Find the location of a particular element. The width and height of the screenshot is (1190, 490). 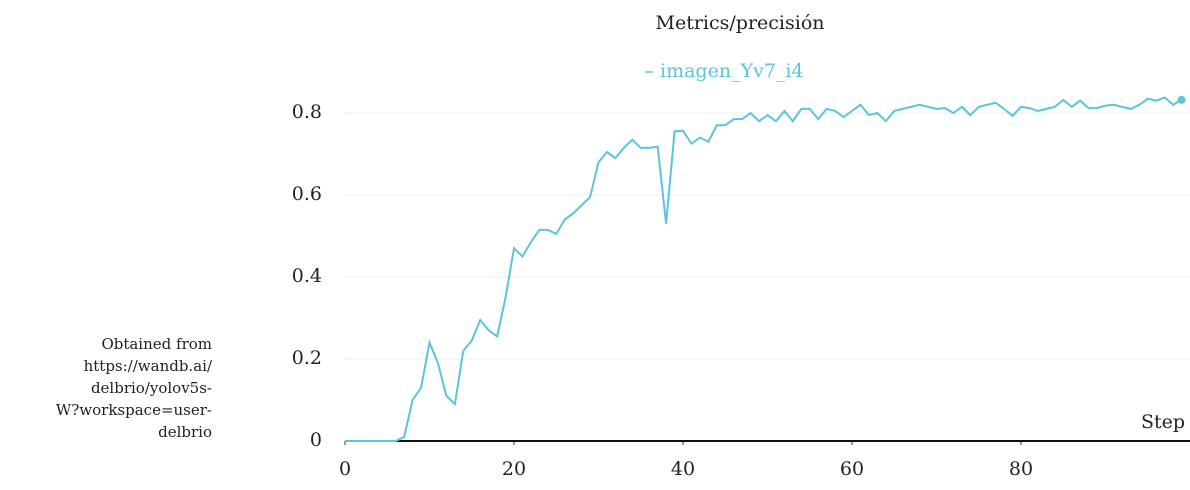

note: https://wandb.ai/ is located at coordinates (148, 366).